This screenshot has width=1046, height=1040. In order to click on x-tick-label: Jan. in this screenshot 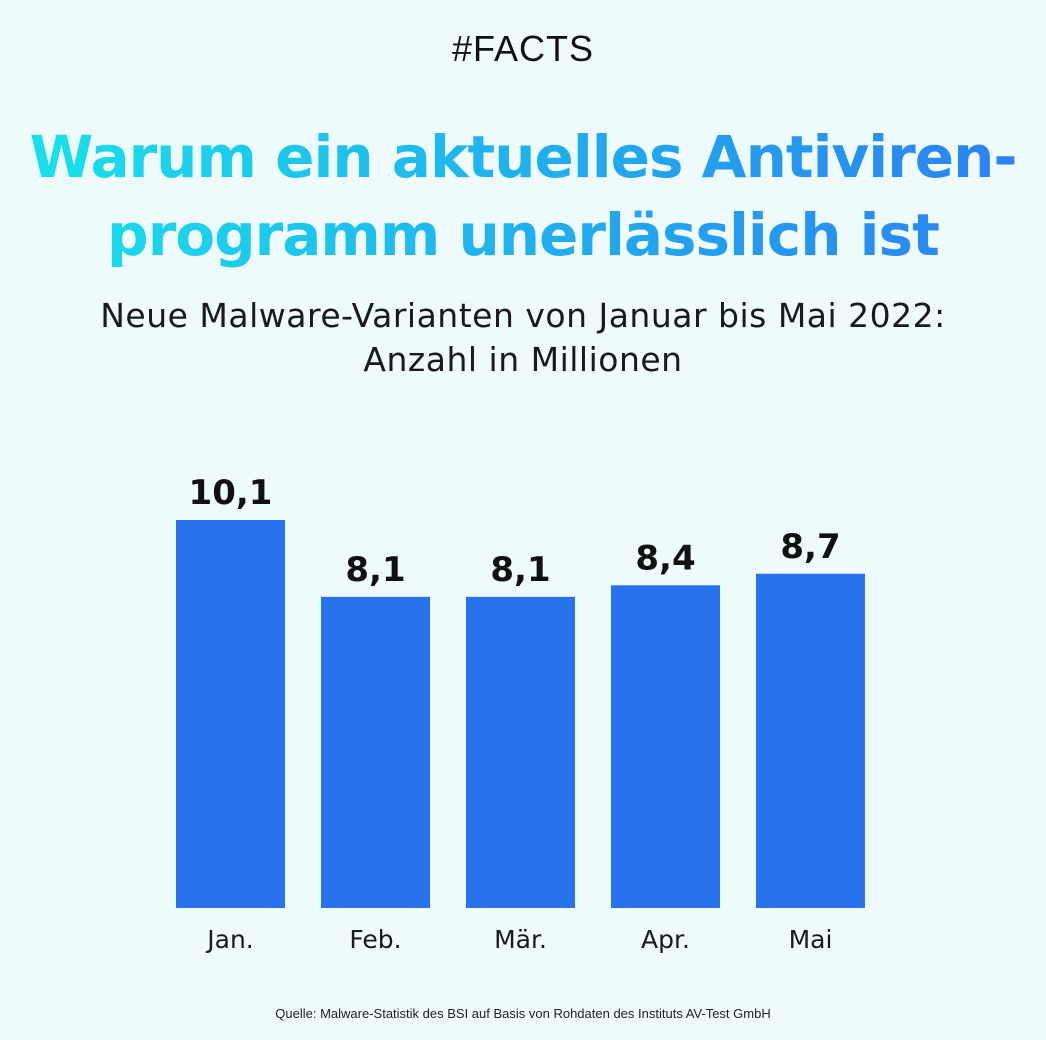, I will do `click(229, 939)`.